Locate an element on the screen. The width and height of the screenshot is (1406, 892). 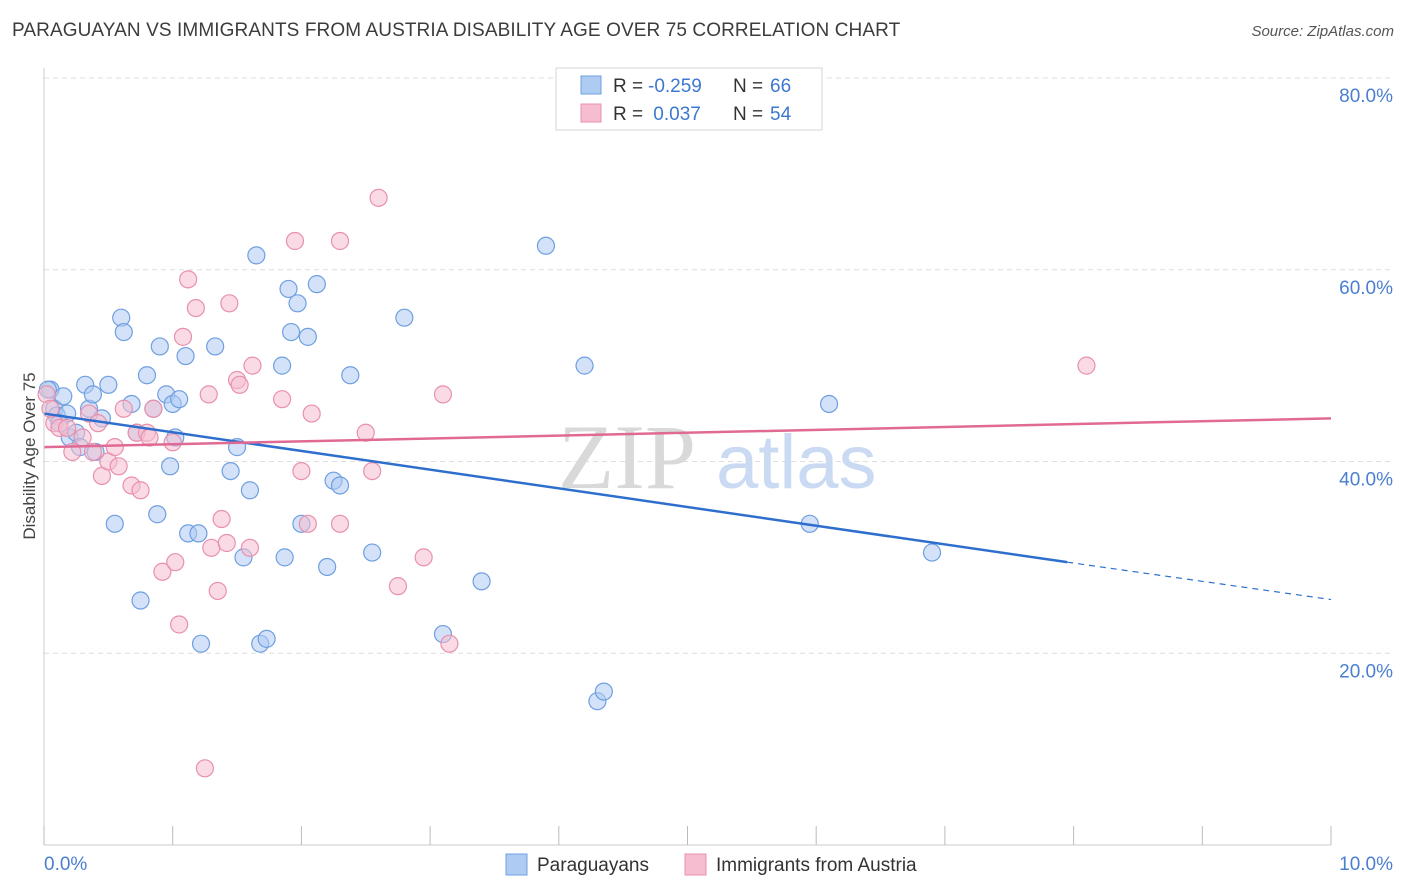
paraguayan-trend-line is located at coordinates (555, 488).